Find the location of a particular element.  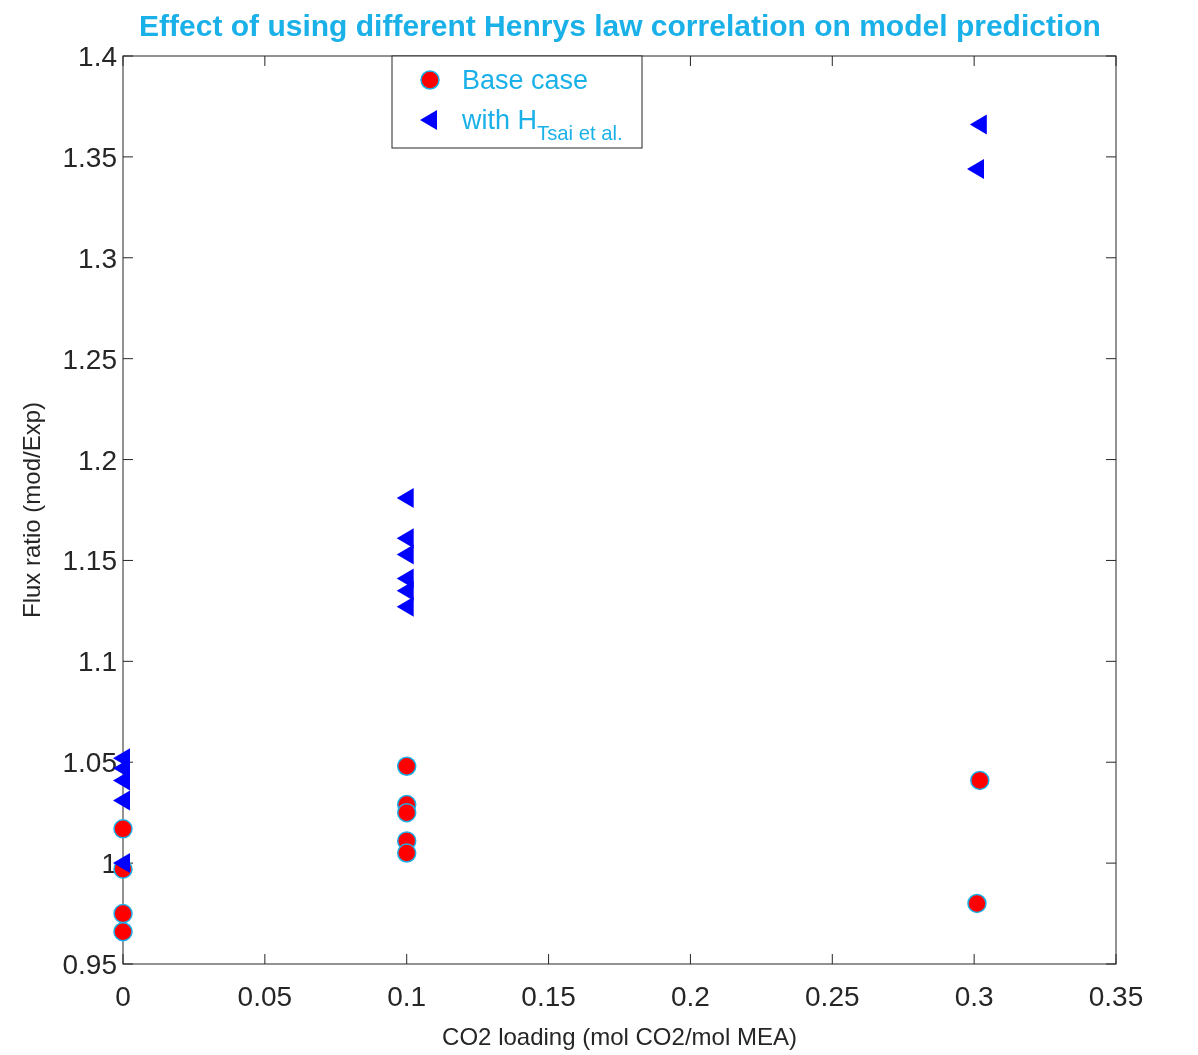

chart-title: Effect of using different Henrys law correlation on model prediction is located at coordinates (620, 25).